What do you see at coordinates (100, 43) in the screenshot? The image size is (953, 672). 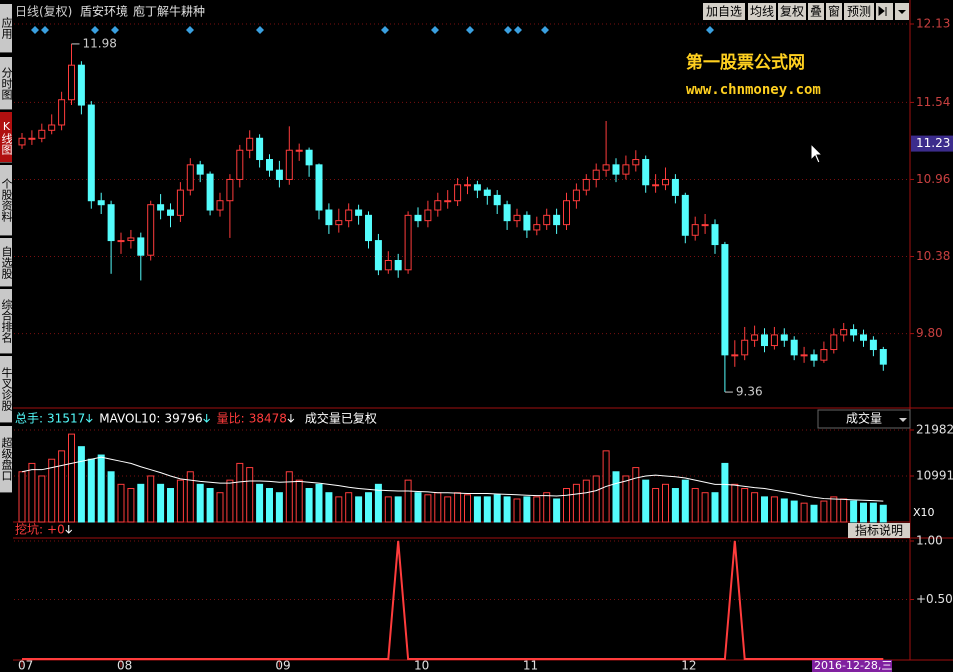 I see `max-label: 11.98` at bounding box center [100, 43].